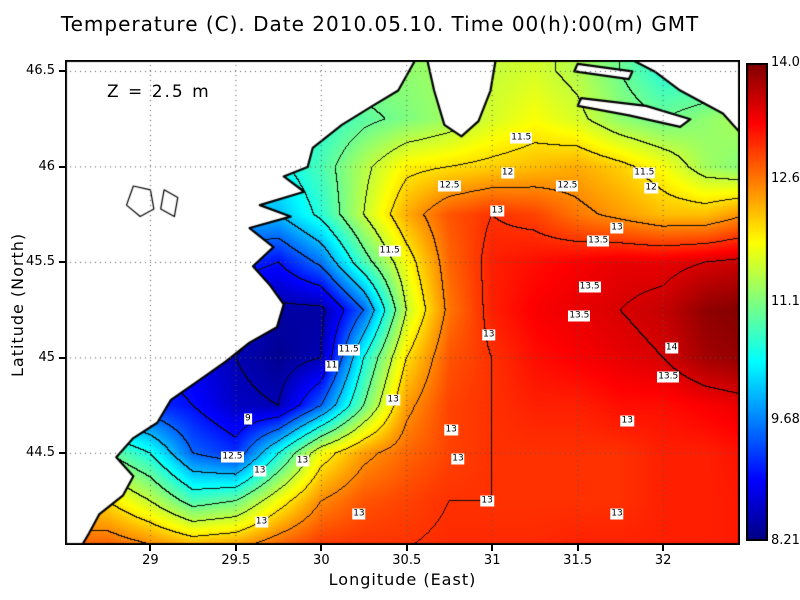  Describe the element at coordinates (578, 560) in the screenshot. I see `x-tick-label: 31.5` at that location.